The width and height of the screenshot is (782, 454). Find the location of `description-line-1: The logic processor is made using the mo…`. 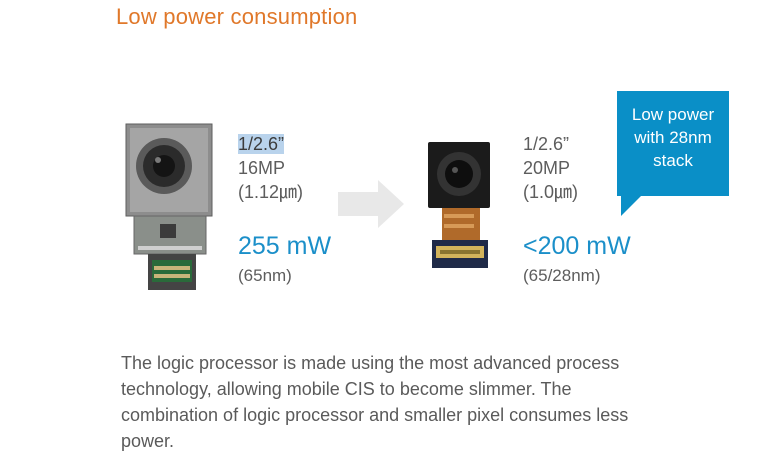

description-line-1: The logic processor is made using the mo… is located at coordinates (370, 363).